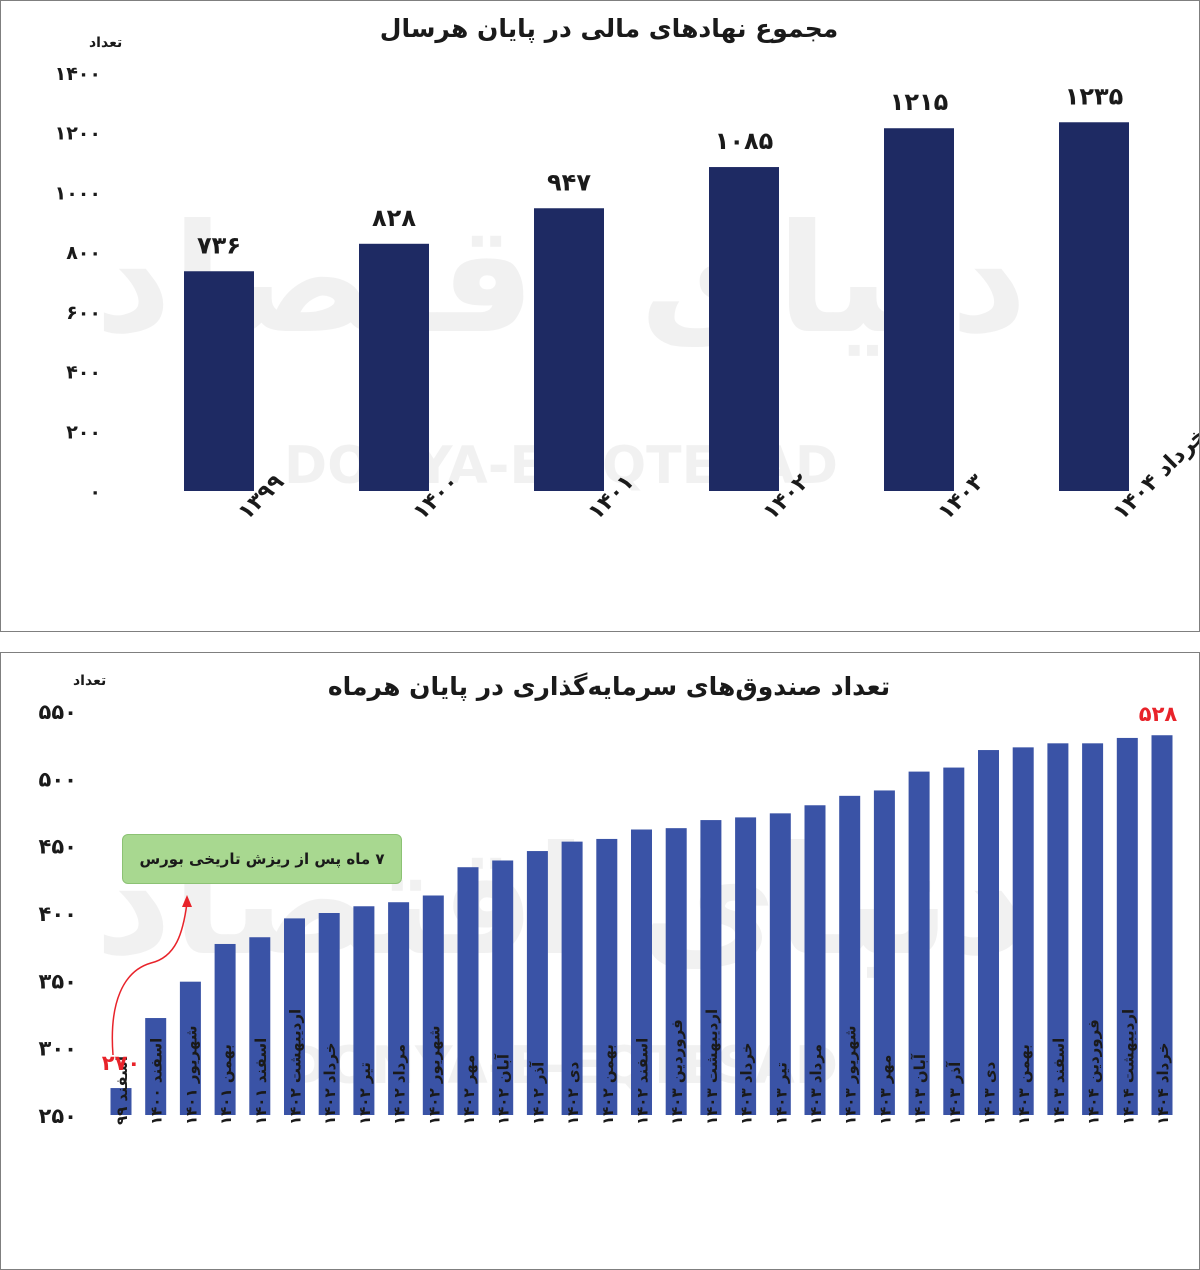 Image resolution: width=1200 pixels, height=1270 pixels. What do you see at coordinates (816, 1084) in the screenshot?
I see `x-tick-label: مرداد ۱۴۰۳` at bounding box center [816, 1084].